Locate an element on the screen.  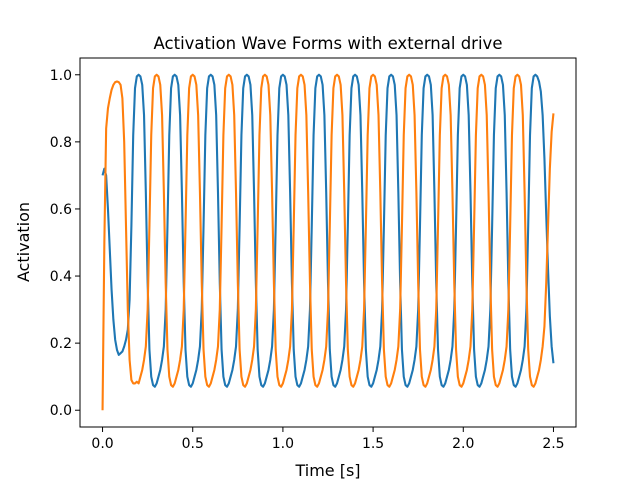
y-axis-label: Activation is located at coordinates (23, 242).